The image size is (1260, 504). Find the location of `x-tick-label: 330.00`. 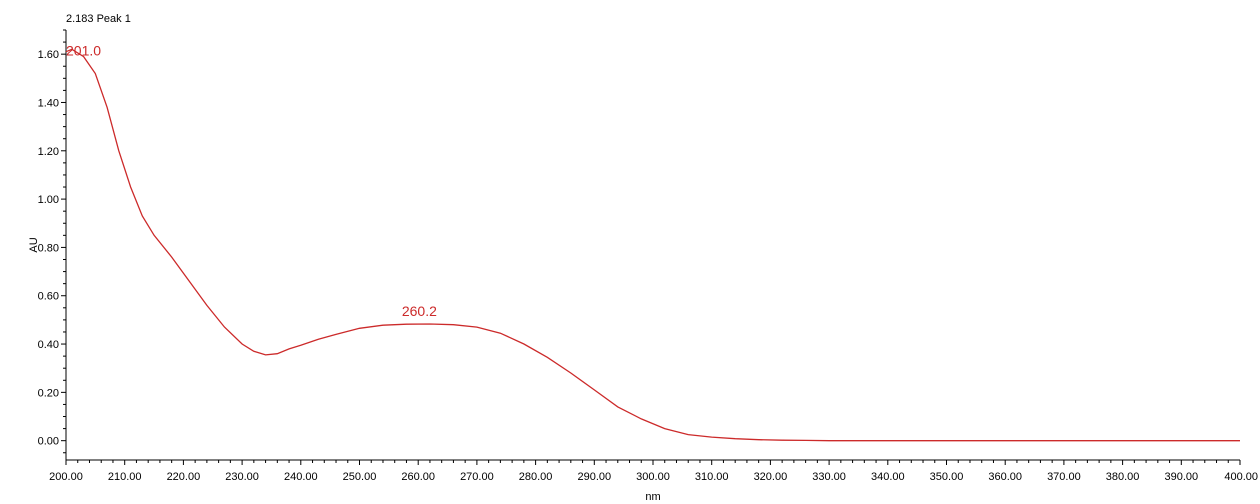

x-tick-label: 330.00 is located at coordinates (829, 477).